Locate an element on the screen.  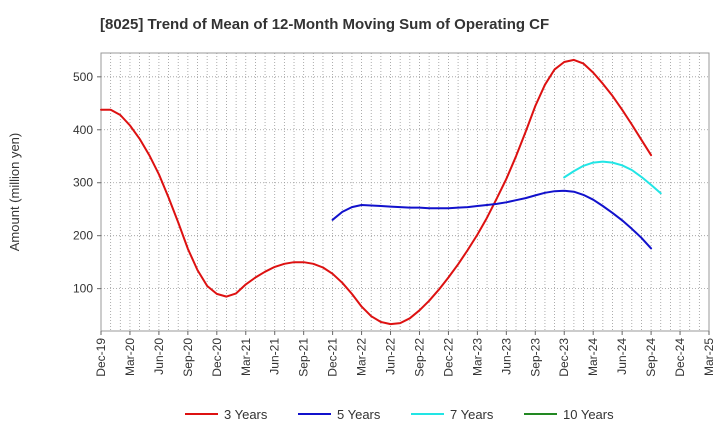
series-line-5-years is located at coordinates (492, 219).